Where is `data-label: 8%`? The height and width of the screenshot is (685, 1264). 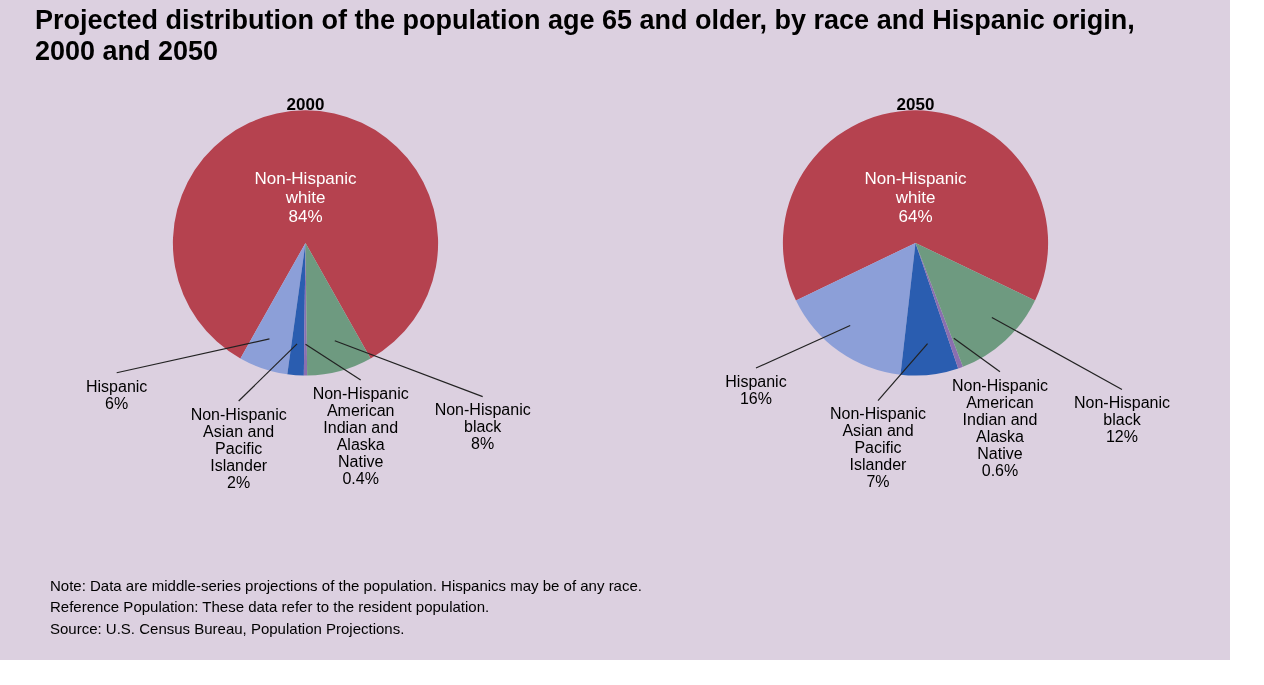 data-label: 8% is located at coordinates (483, 444).